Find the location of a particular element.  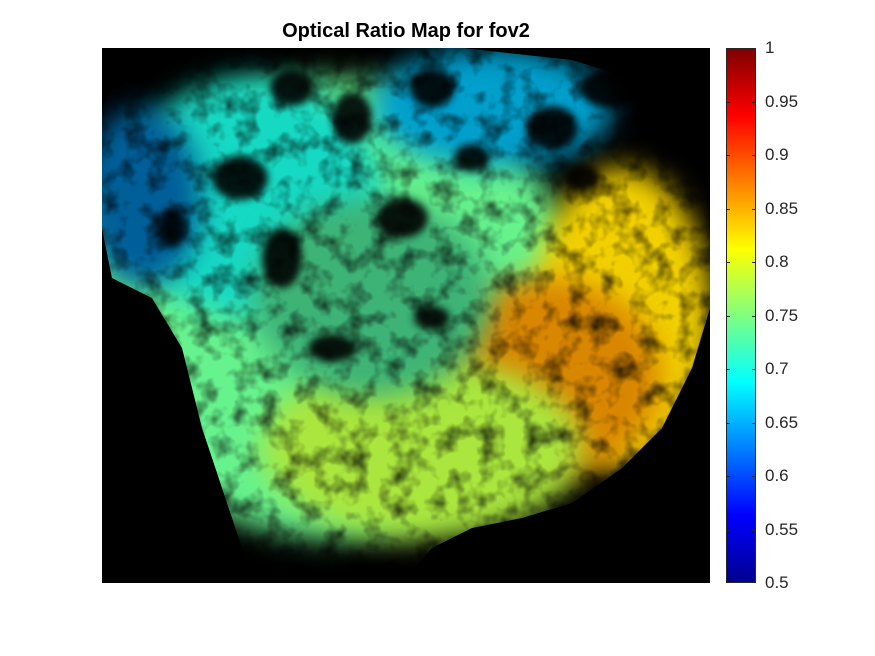

colorbar-gradient is located at coordinates (741, 315).